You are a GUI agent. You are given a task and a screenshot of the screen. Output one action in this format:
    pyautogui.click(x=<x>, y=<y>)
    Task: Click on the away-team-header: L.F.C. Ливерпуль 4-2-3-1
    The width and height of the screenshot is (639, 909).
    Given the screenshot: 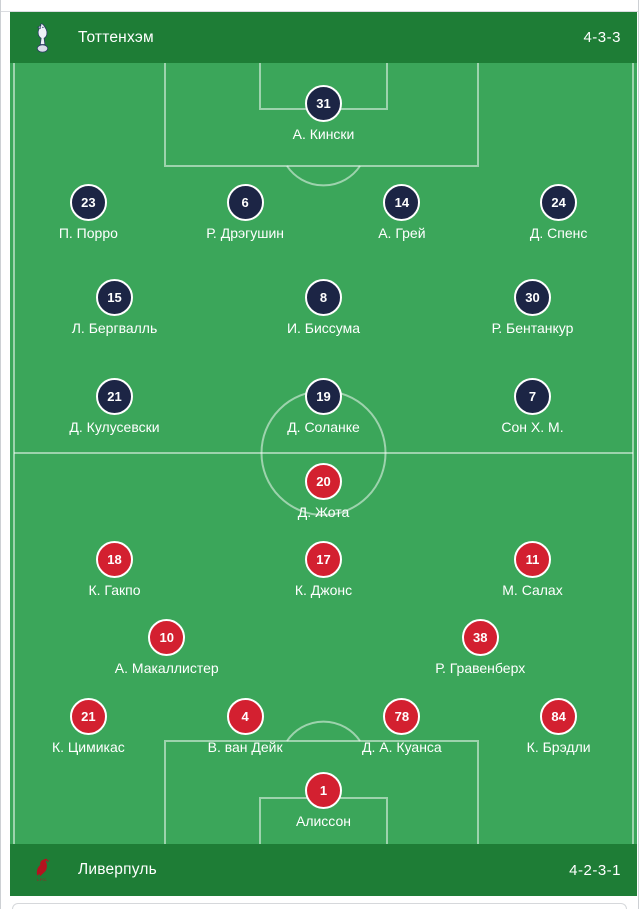 What is the action you would take?
    pyautogui.click(x=323, y=870)
    